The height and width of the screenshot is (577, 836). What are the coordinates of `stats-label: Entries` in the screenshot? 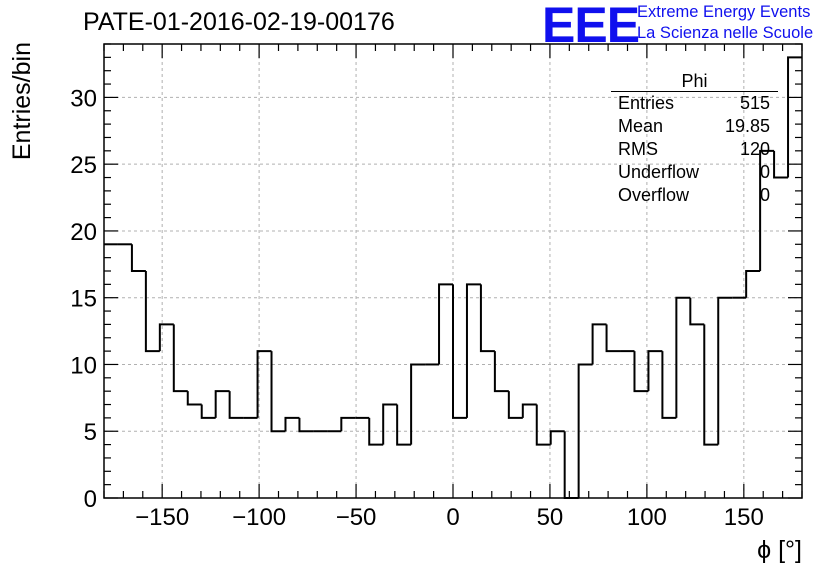 It's located at (646, 103).